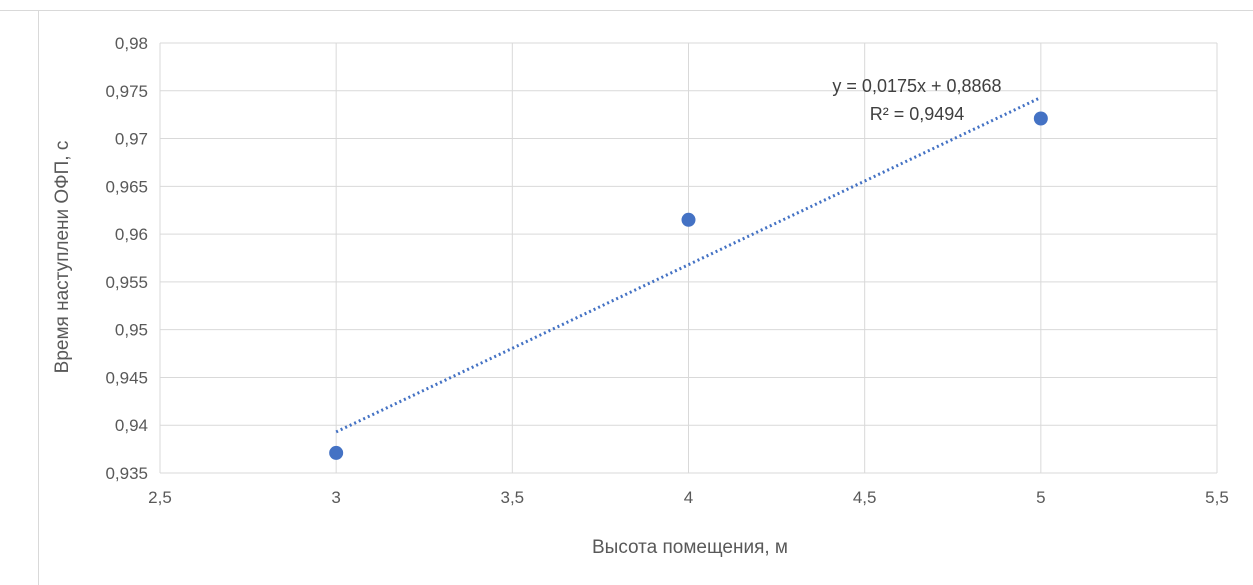 The image size is (1253, 585). I want to click on x-tick-label: 3, so click(335, 497).